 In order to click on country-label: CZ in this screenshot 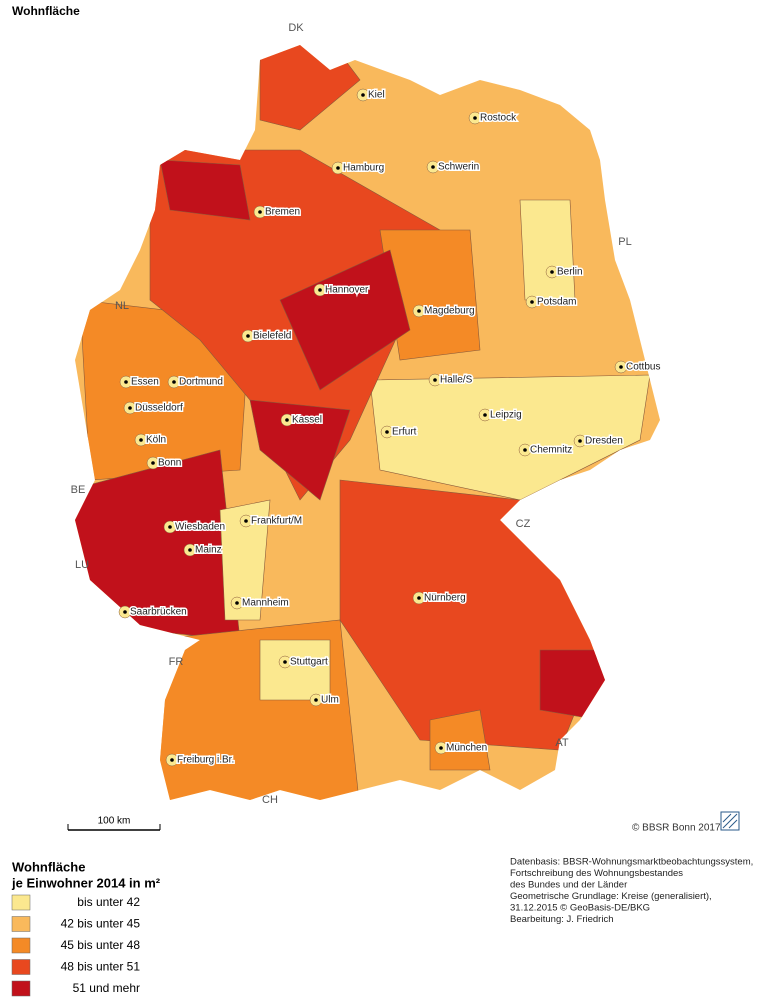, I will do `click(523, 524)`.